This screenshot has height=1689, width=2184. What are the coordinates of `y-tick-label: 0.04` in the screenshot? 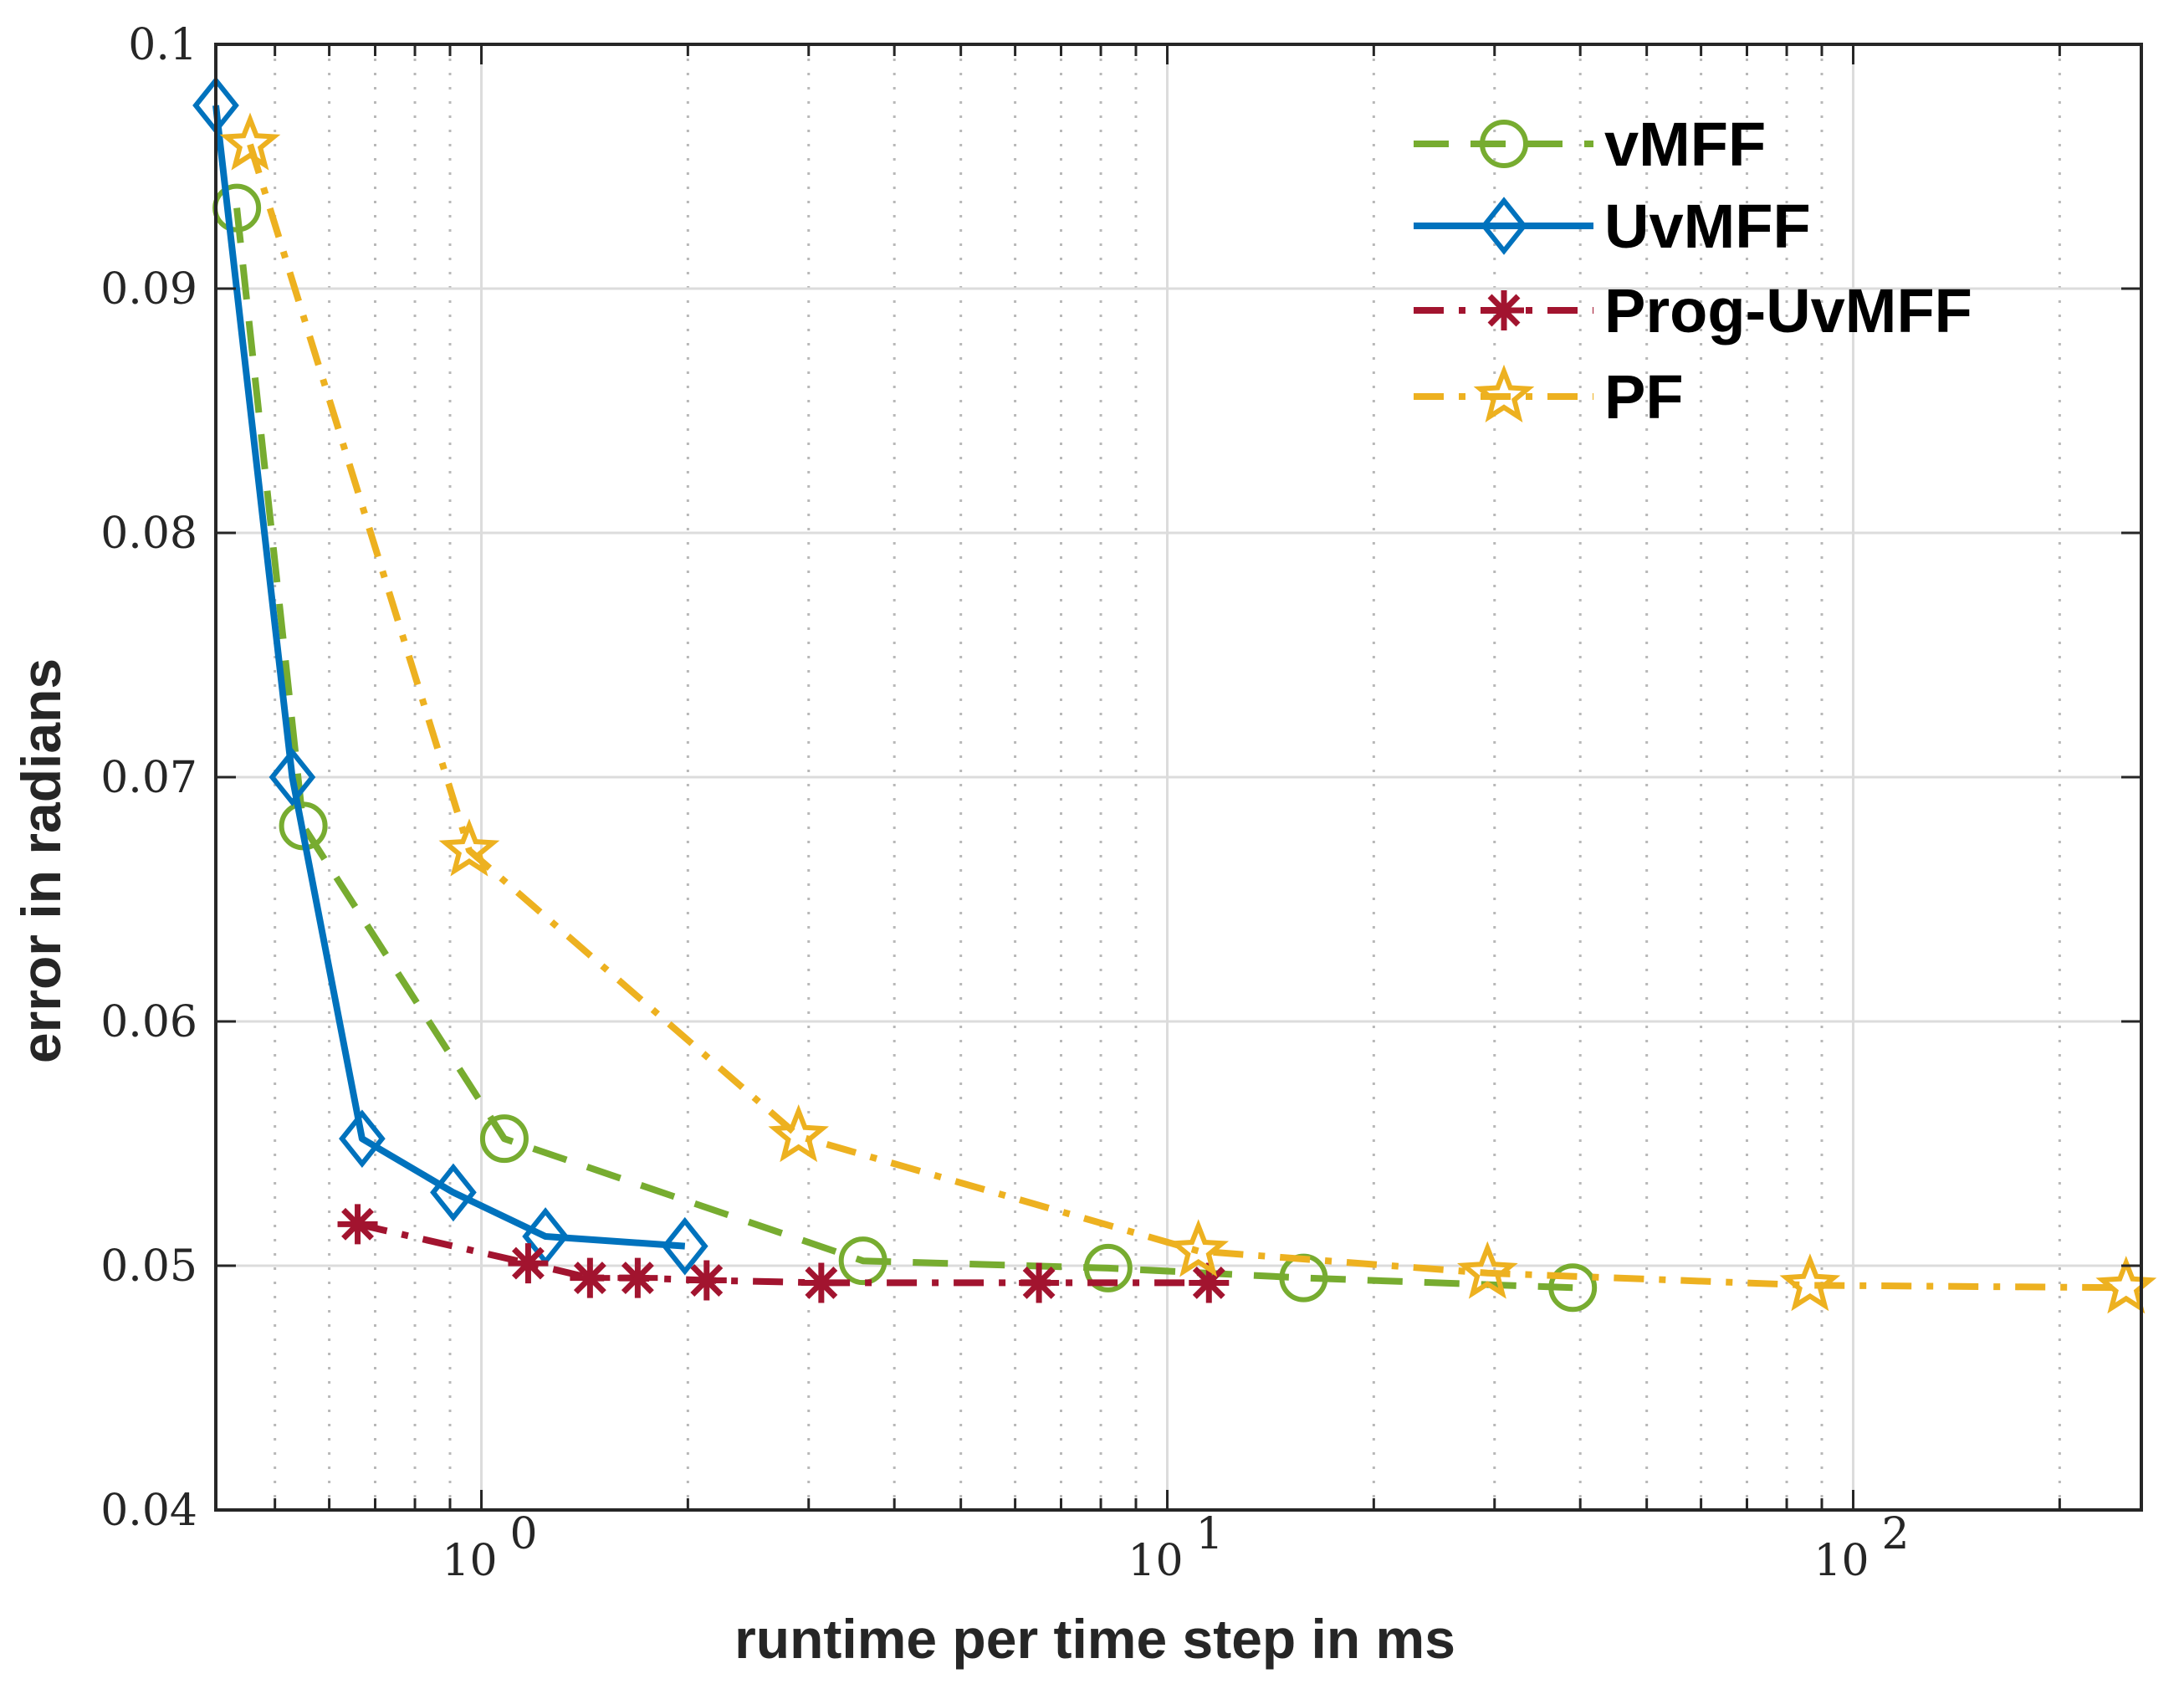 It's located at (148, 1511).